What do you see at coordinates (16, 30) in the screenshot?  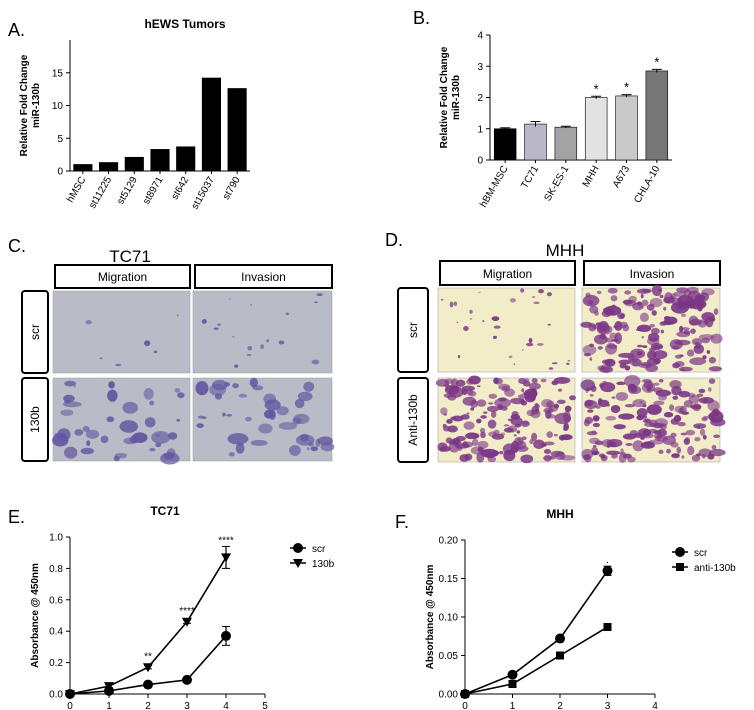 I see `panel-label: A.` at bounding box center [16, 30].